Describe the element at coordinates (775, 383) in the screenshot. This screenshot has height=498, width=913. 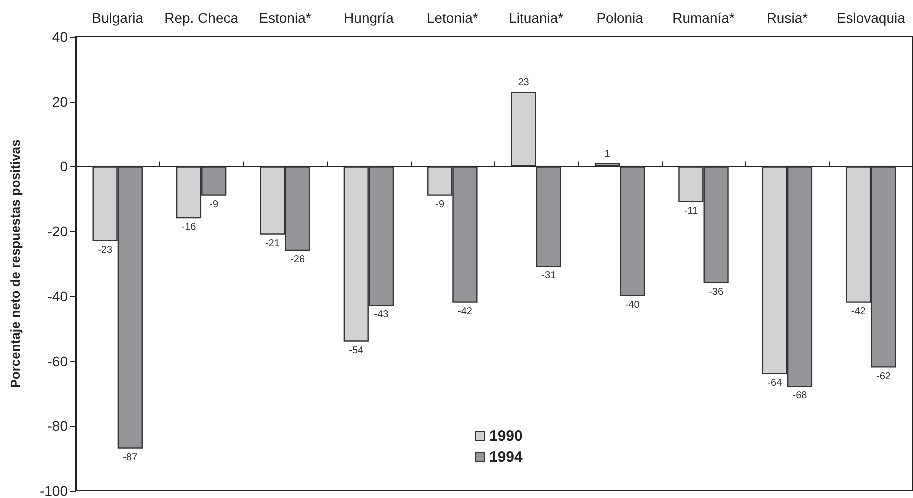
I see `data-label: -64` at that location.